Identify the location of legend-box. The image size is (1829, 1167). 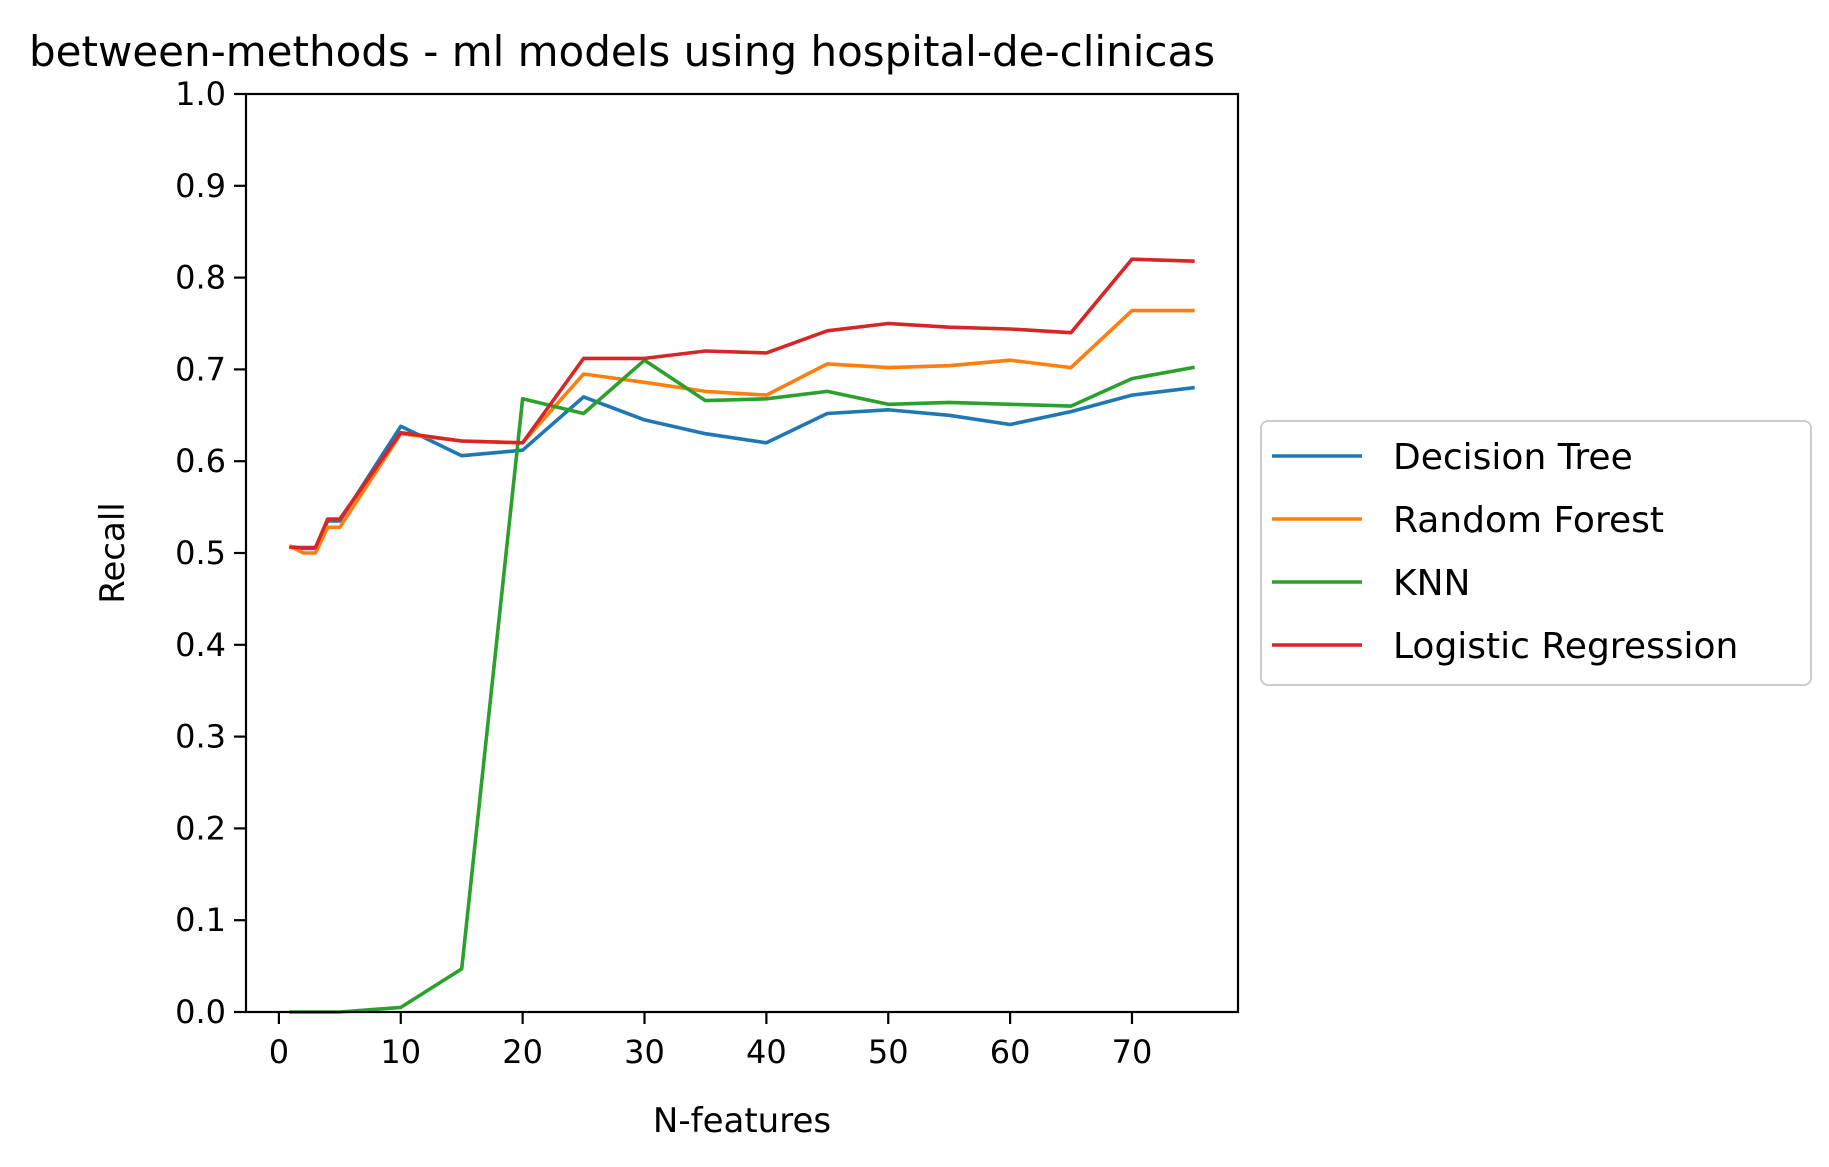
(1536, 553).